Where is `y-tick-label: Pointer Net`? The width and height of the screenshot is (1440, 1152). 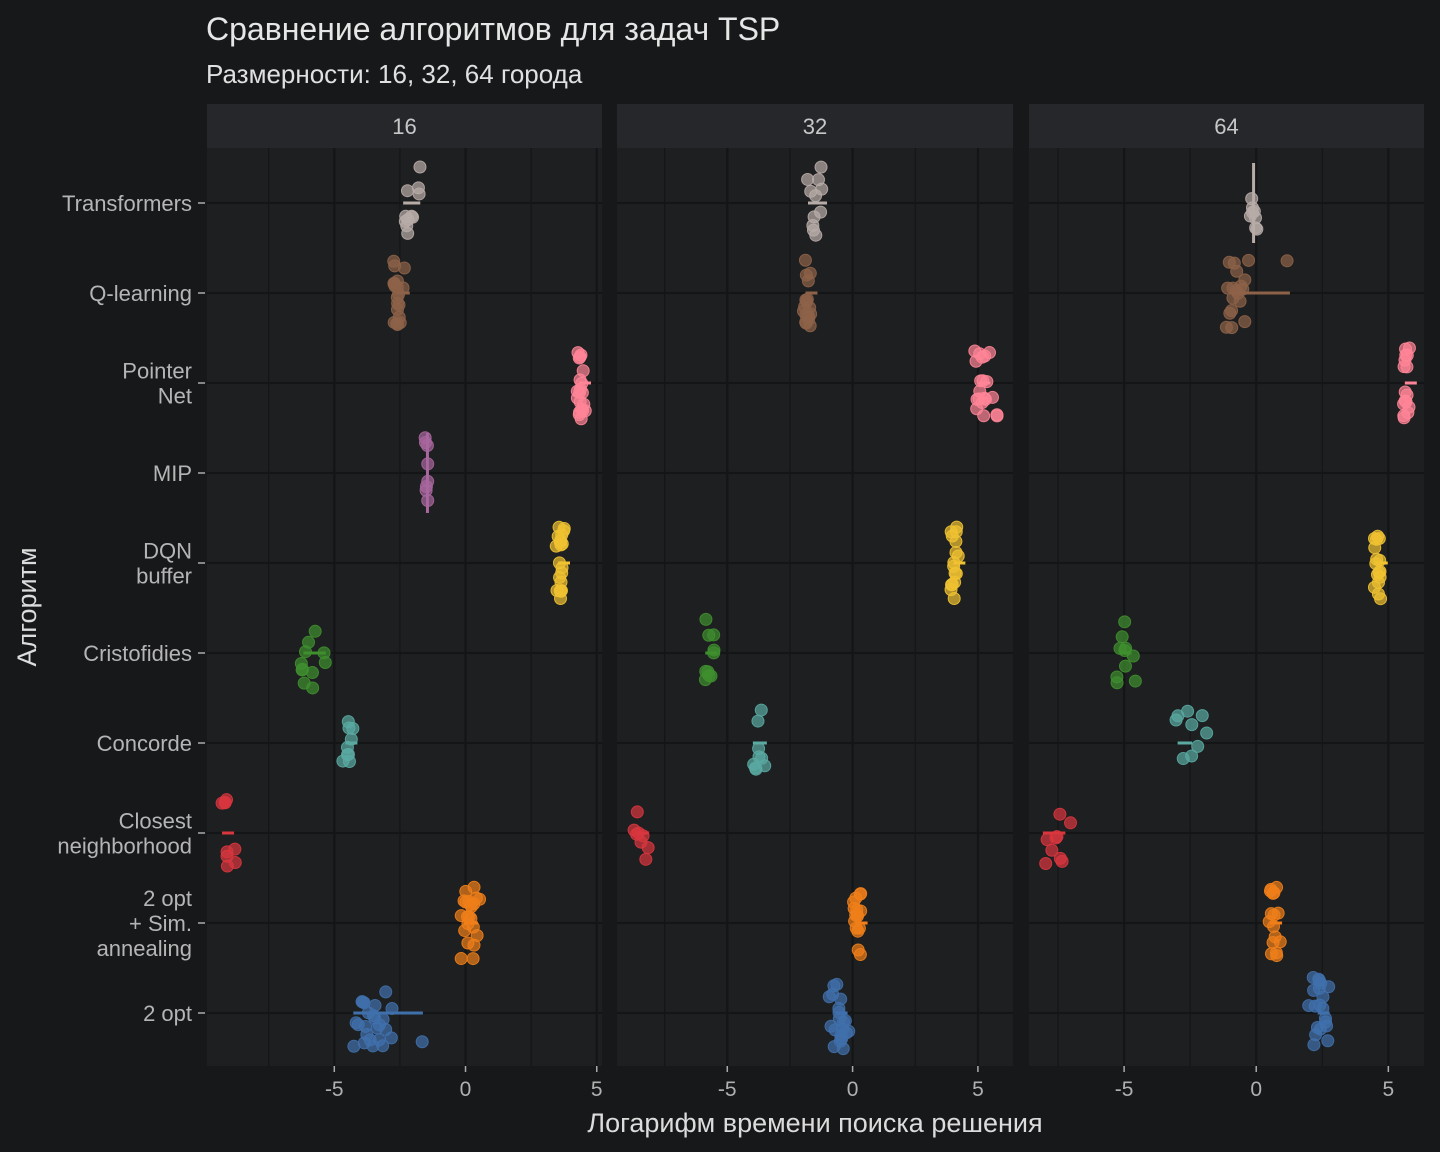 y-tick-label: Pointer Net is located at coordinates (157, 384).